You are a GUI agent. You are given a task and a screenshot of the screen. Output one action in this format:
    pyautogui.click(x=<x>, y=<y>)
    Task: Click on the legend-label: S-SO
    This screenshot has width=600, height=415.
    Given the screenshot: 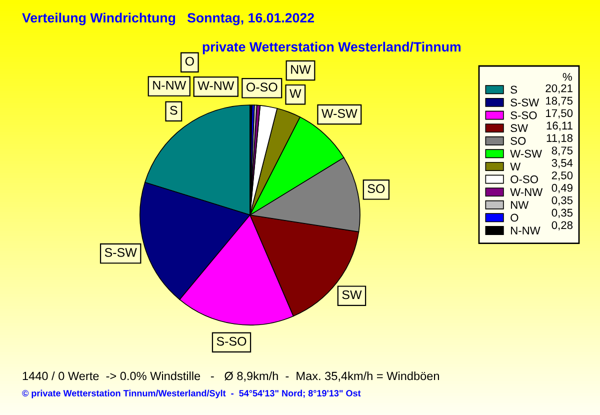 What is the action you would take?
    pyautogui.click(x=523, y=115)
    